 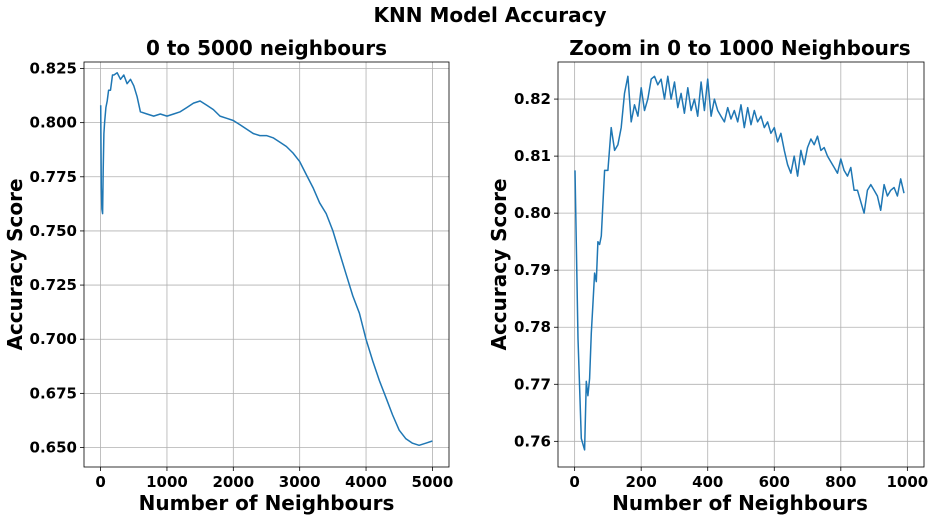 What do you see at coordinates (907, 482) in the screenshot?
I see `right-x-tick-label: 1000` at bounding box center [907, 482].